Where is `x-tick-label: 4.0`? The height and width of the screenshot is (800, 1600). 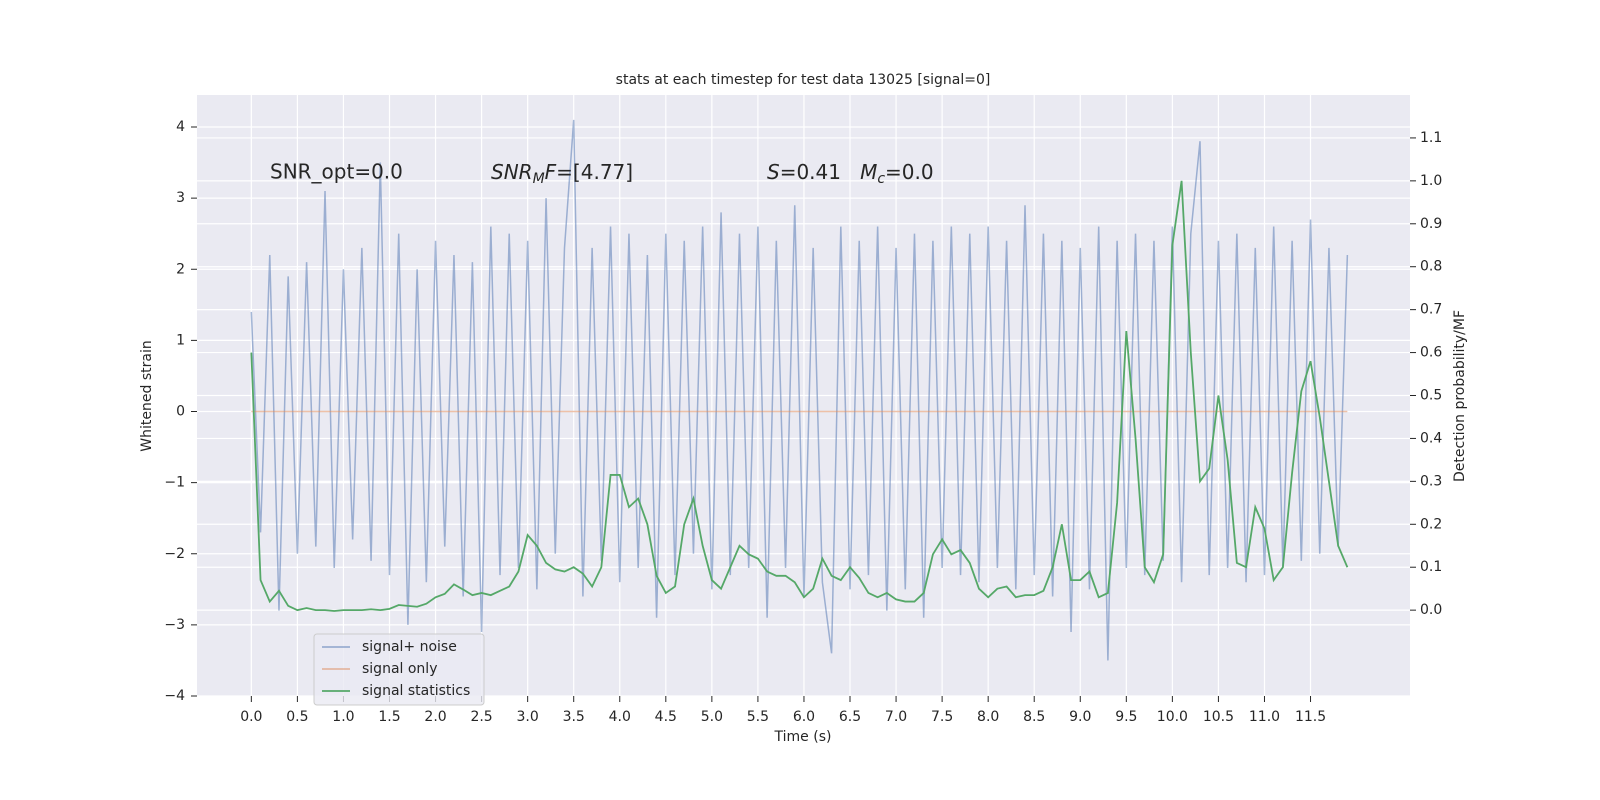 x-tick-label: 4.0 is located at coordinates (620, 717).